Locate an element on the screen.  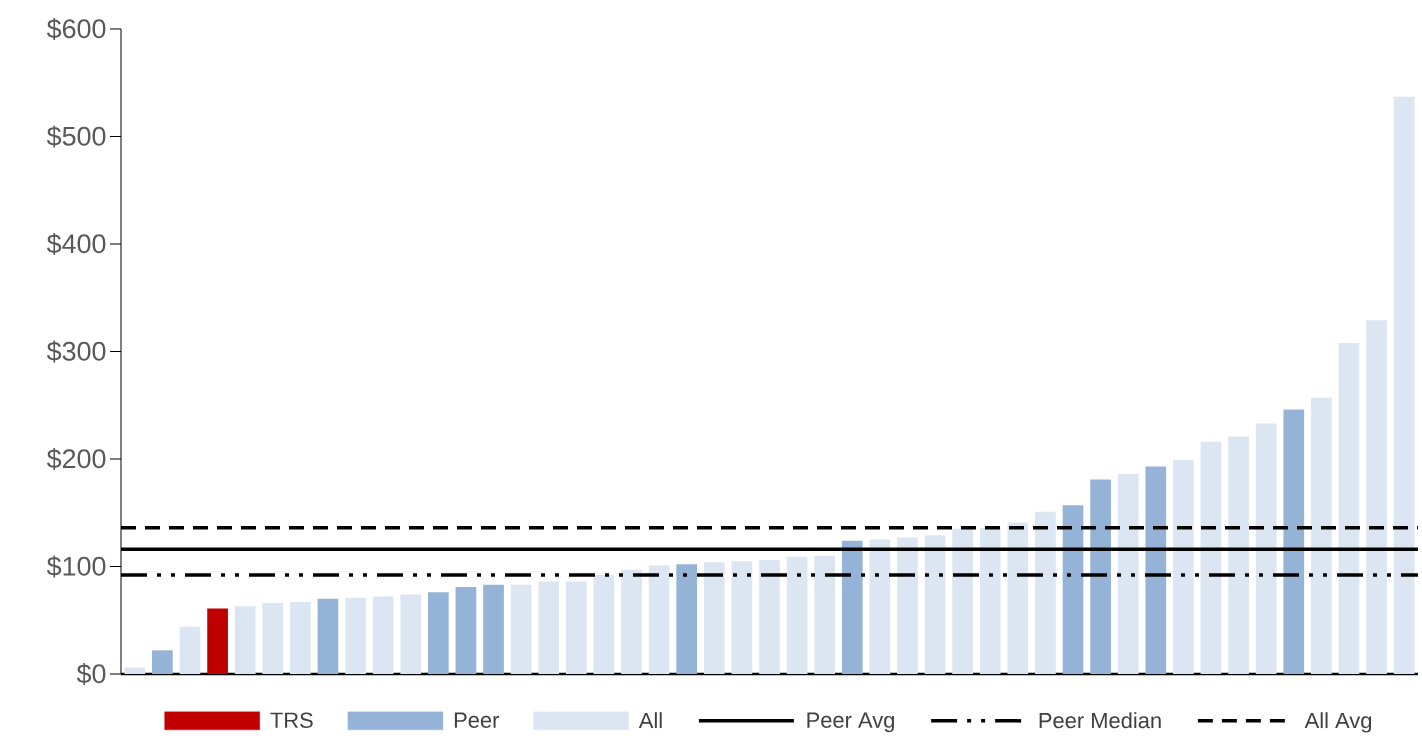
legend-label: All is located at coordinates (650, 720).